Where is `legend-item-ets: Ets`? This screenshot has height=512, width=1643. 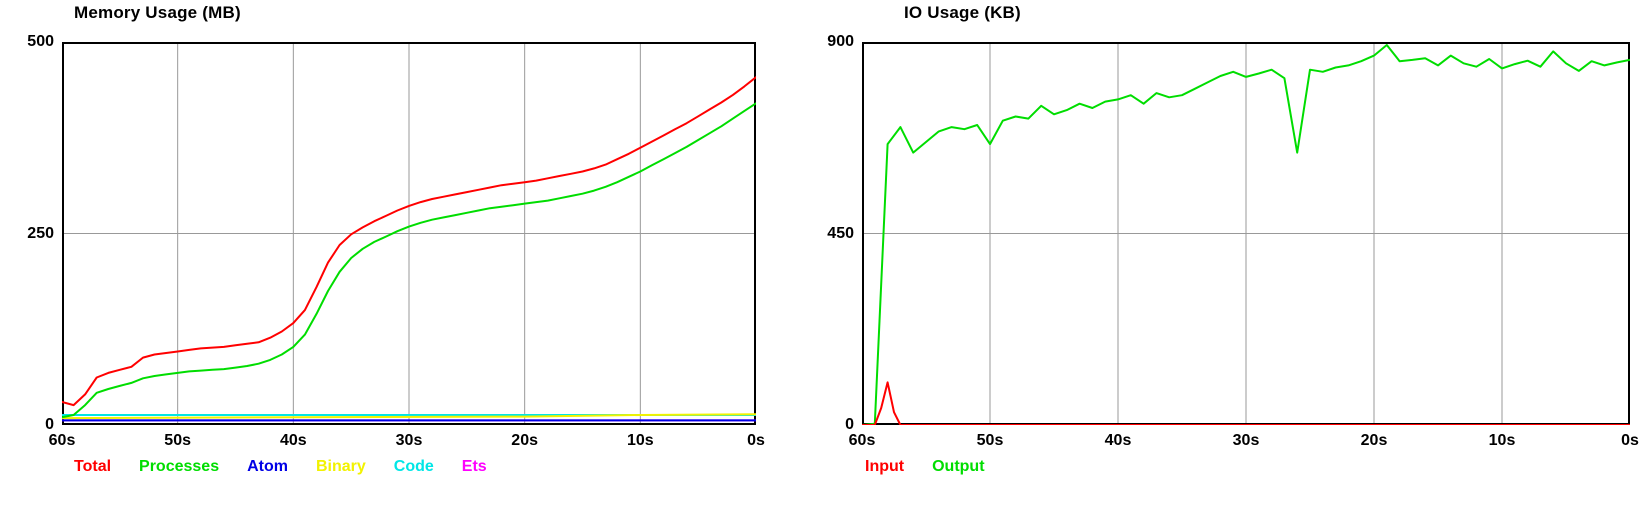 legend-item-ets: Ets is located at coordinates (474, 466).